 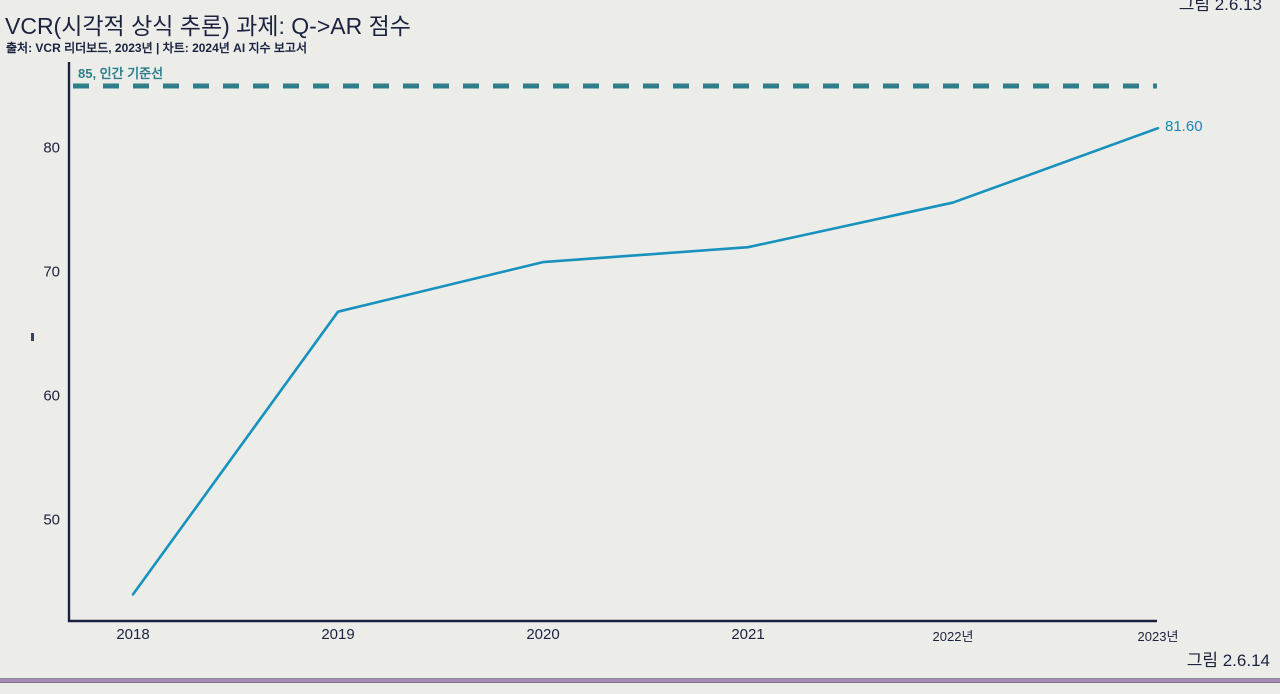 What do you see at coordinates (748, 634) in the screenshot?
I see `x-axis-tick-label: 2021` at bounding box center [748, 634].